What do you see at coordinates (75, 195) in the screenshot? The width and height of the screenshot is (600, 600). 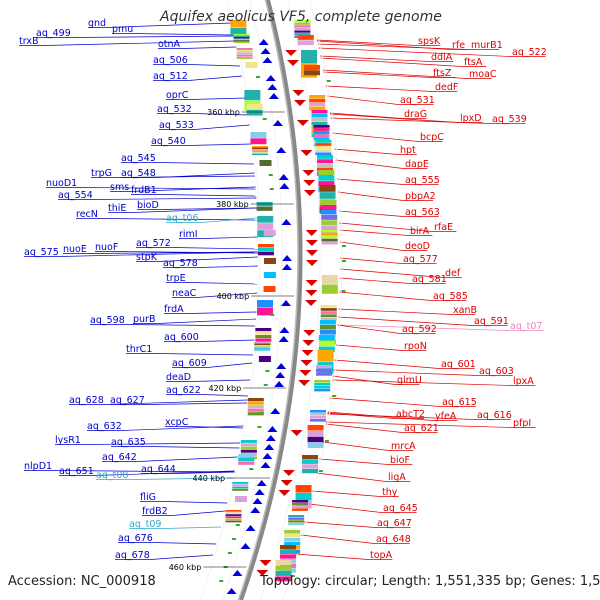 I see `gene-label-left: aq_554` at bounding box center [75, 195].